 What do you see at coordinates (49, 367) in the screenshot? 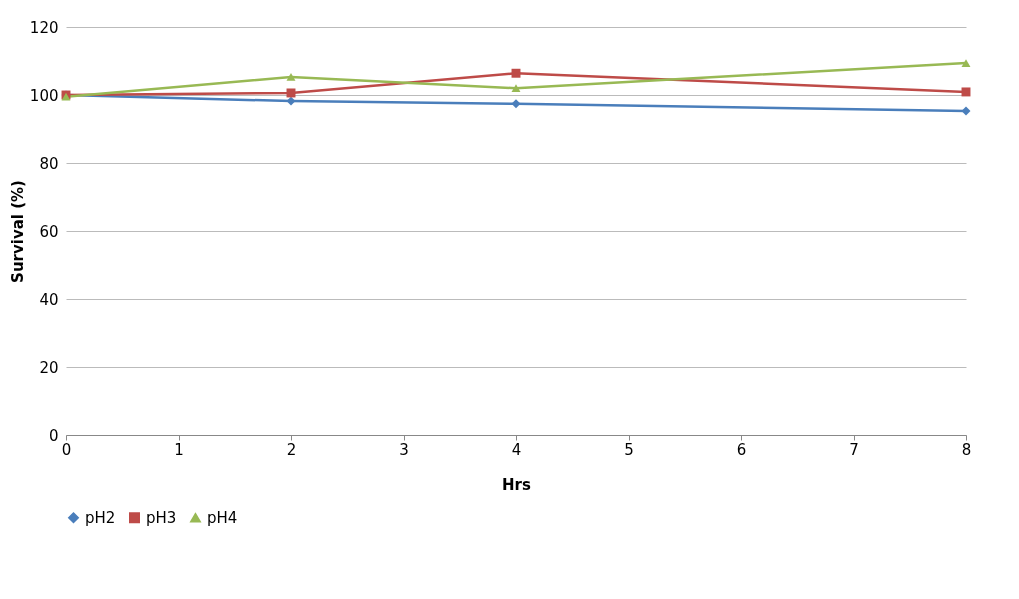
I see `y-tick-label: 20` at bounding box center [49, 367].